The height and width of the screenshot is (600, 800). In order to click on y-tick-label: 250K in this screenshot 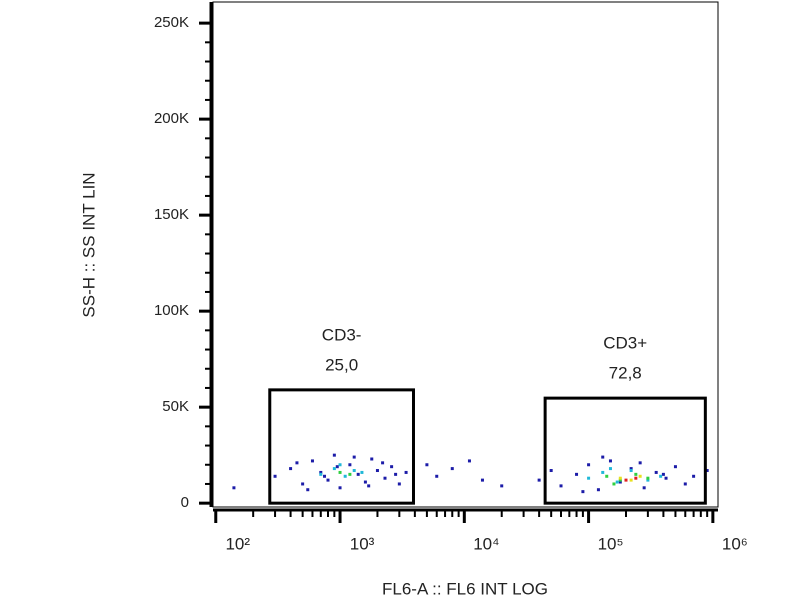, I will do `click(171, 22)`.